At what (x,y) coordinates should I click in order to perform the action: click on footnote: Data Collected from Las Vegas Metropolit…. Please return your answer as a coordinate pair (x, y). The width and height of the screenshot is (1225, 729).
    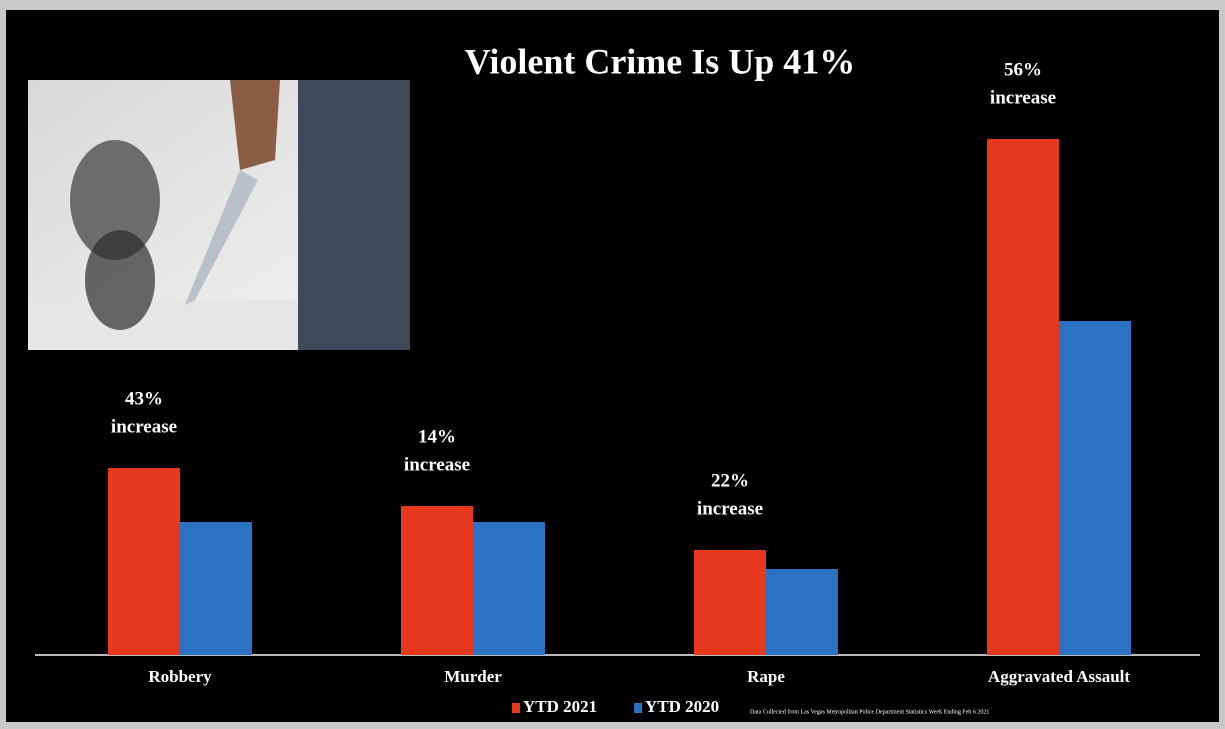
    Looking at the image, I should click on (869, 711).